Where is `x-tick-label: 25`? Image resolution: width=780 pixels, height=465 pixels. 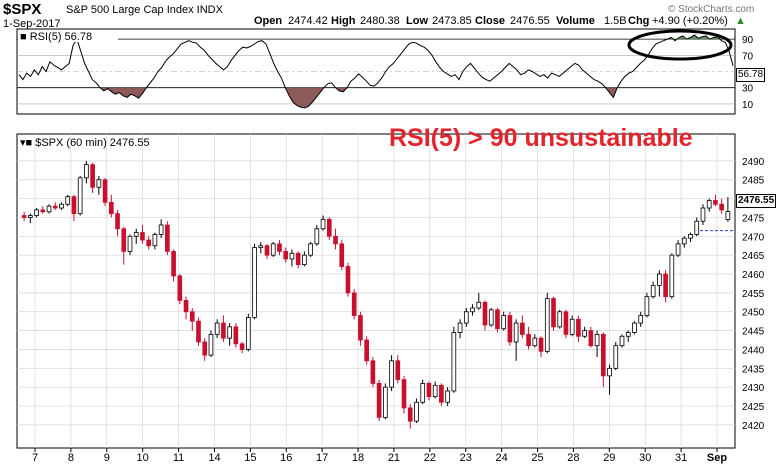 x-tick-label: 25 is located at coordinates (537, 458).